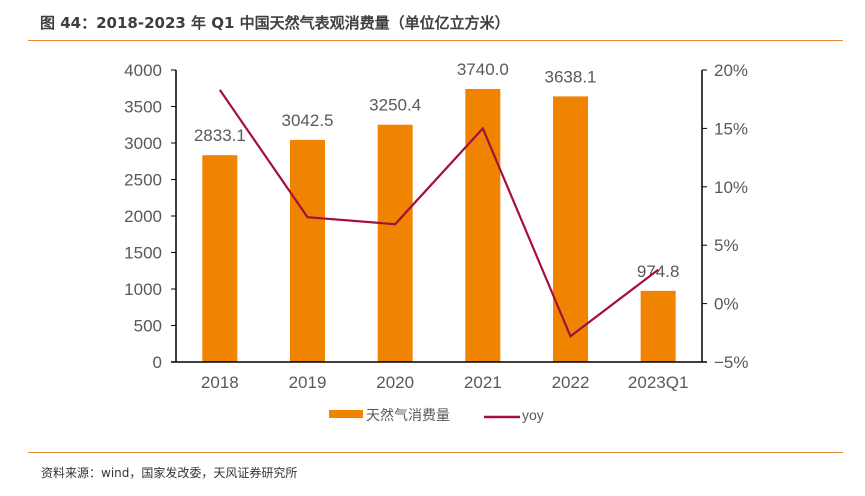 This screenshot has width=865, height=496. I want to click on right-tick-label: 5%, so click(726, 245).